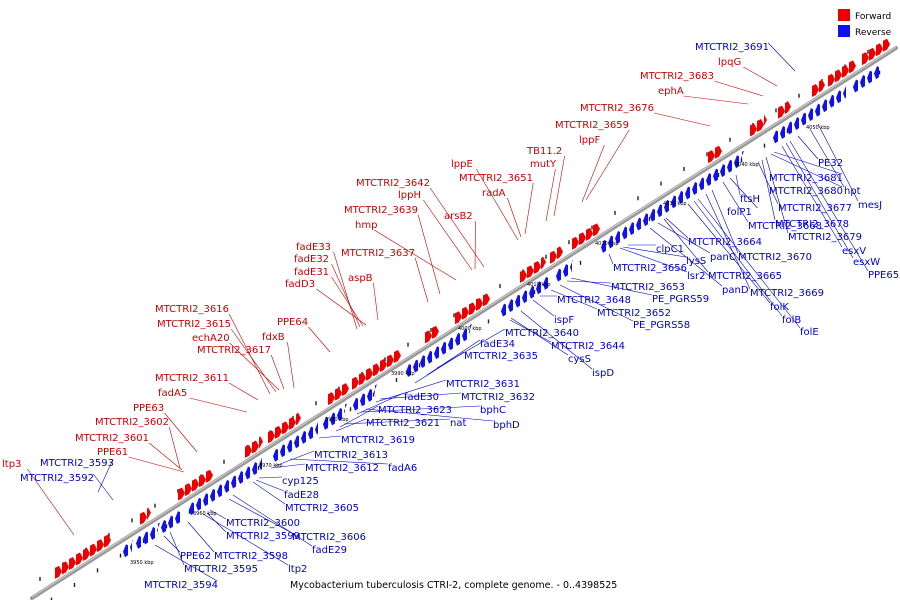  I want to click on reverse-gene-label: MTCTRI2_3612, so click(342, 468).